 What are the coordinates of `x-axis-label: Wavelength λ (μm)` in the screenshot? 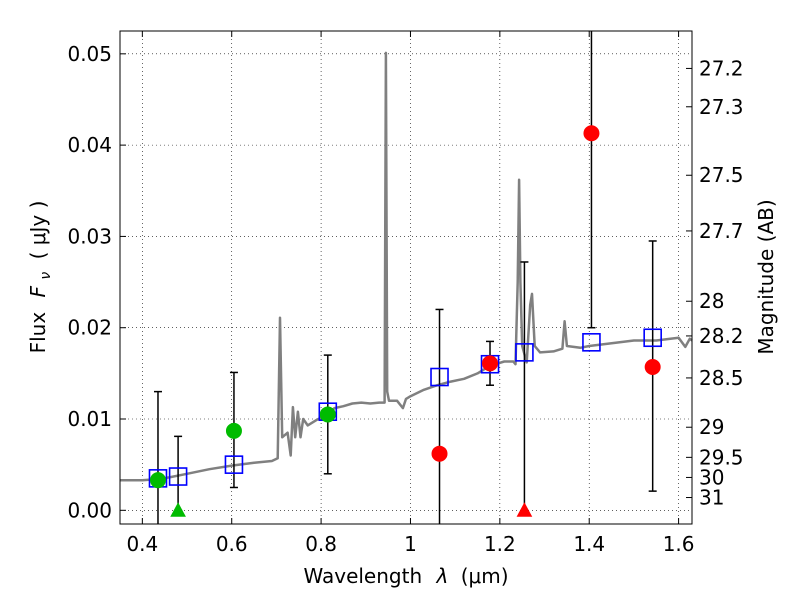 It's located at (405, 576).